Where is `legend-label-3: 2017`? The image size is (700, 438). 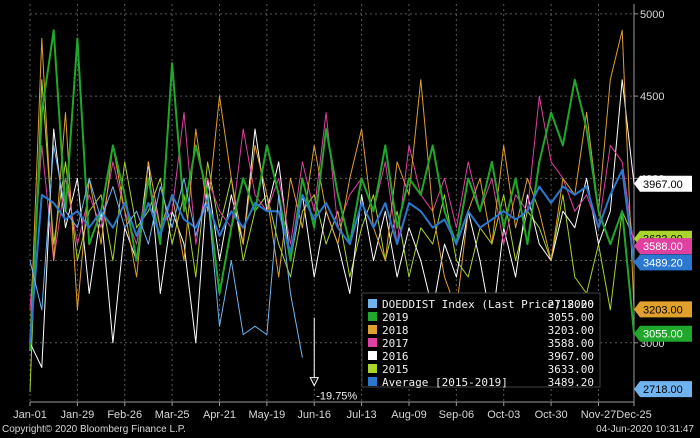 legend-label-3: 2017 is located at coordinates (395, 343).